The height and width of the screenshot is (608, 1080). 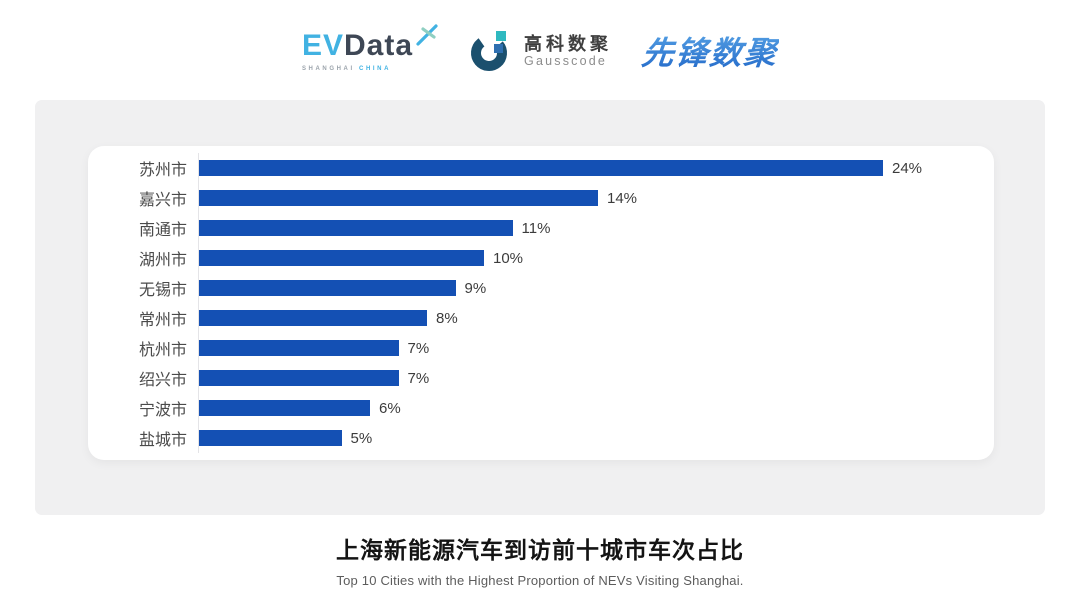 I want to click on chart-row: 宁波市 6%, so click(x=534, y=408).